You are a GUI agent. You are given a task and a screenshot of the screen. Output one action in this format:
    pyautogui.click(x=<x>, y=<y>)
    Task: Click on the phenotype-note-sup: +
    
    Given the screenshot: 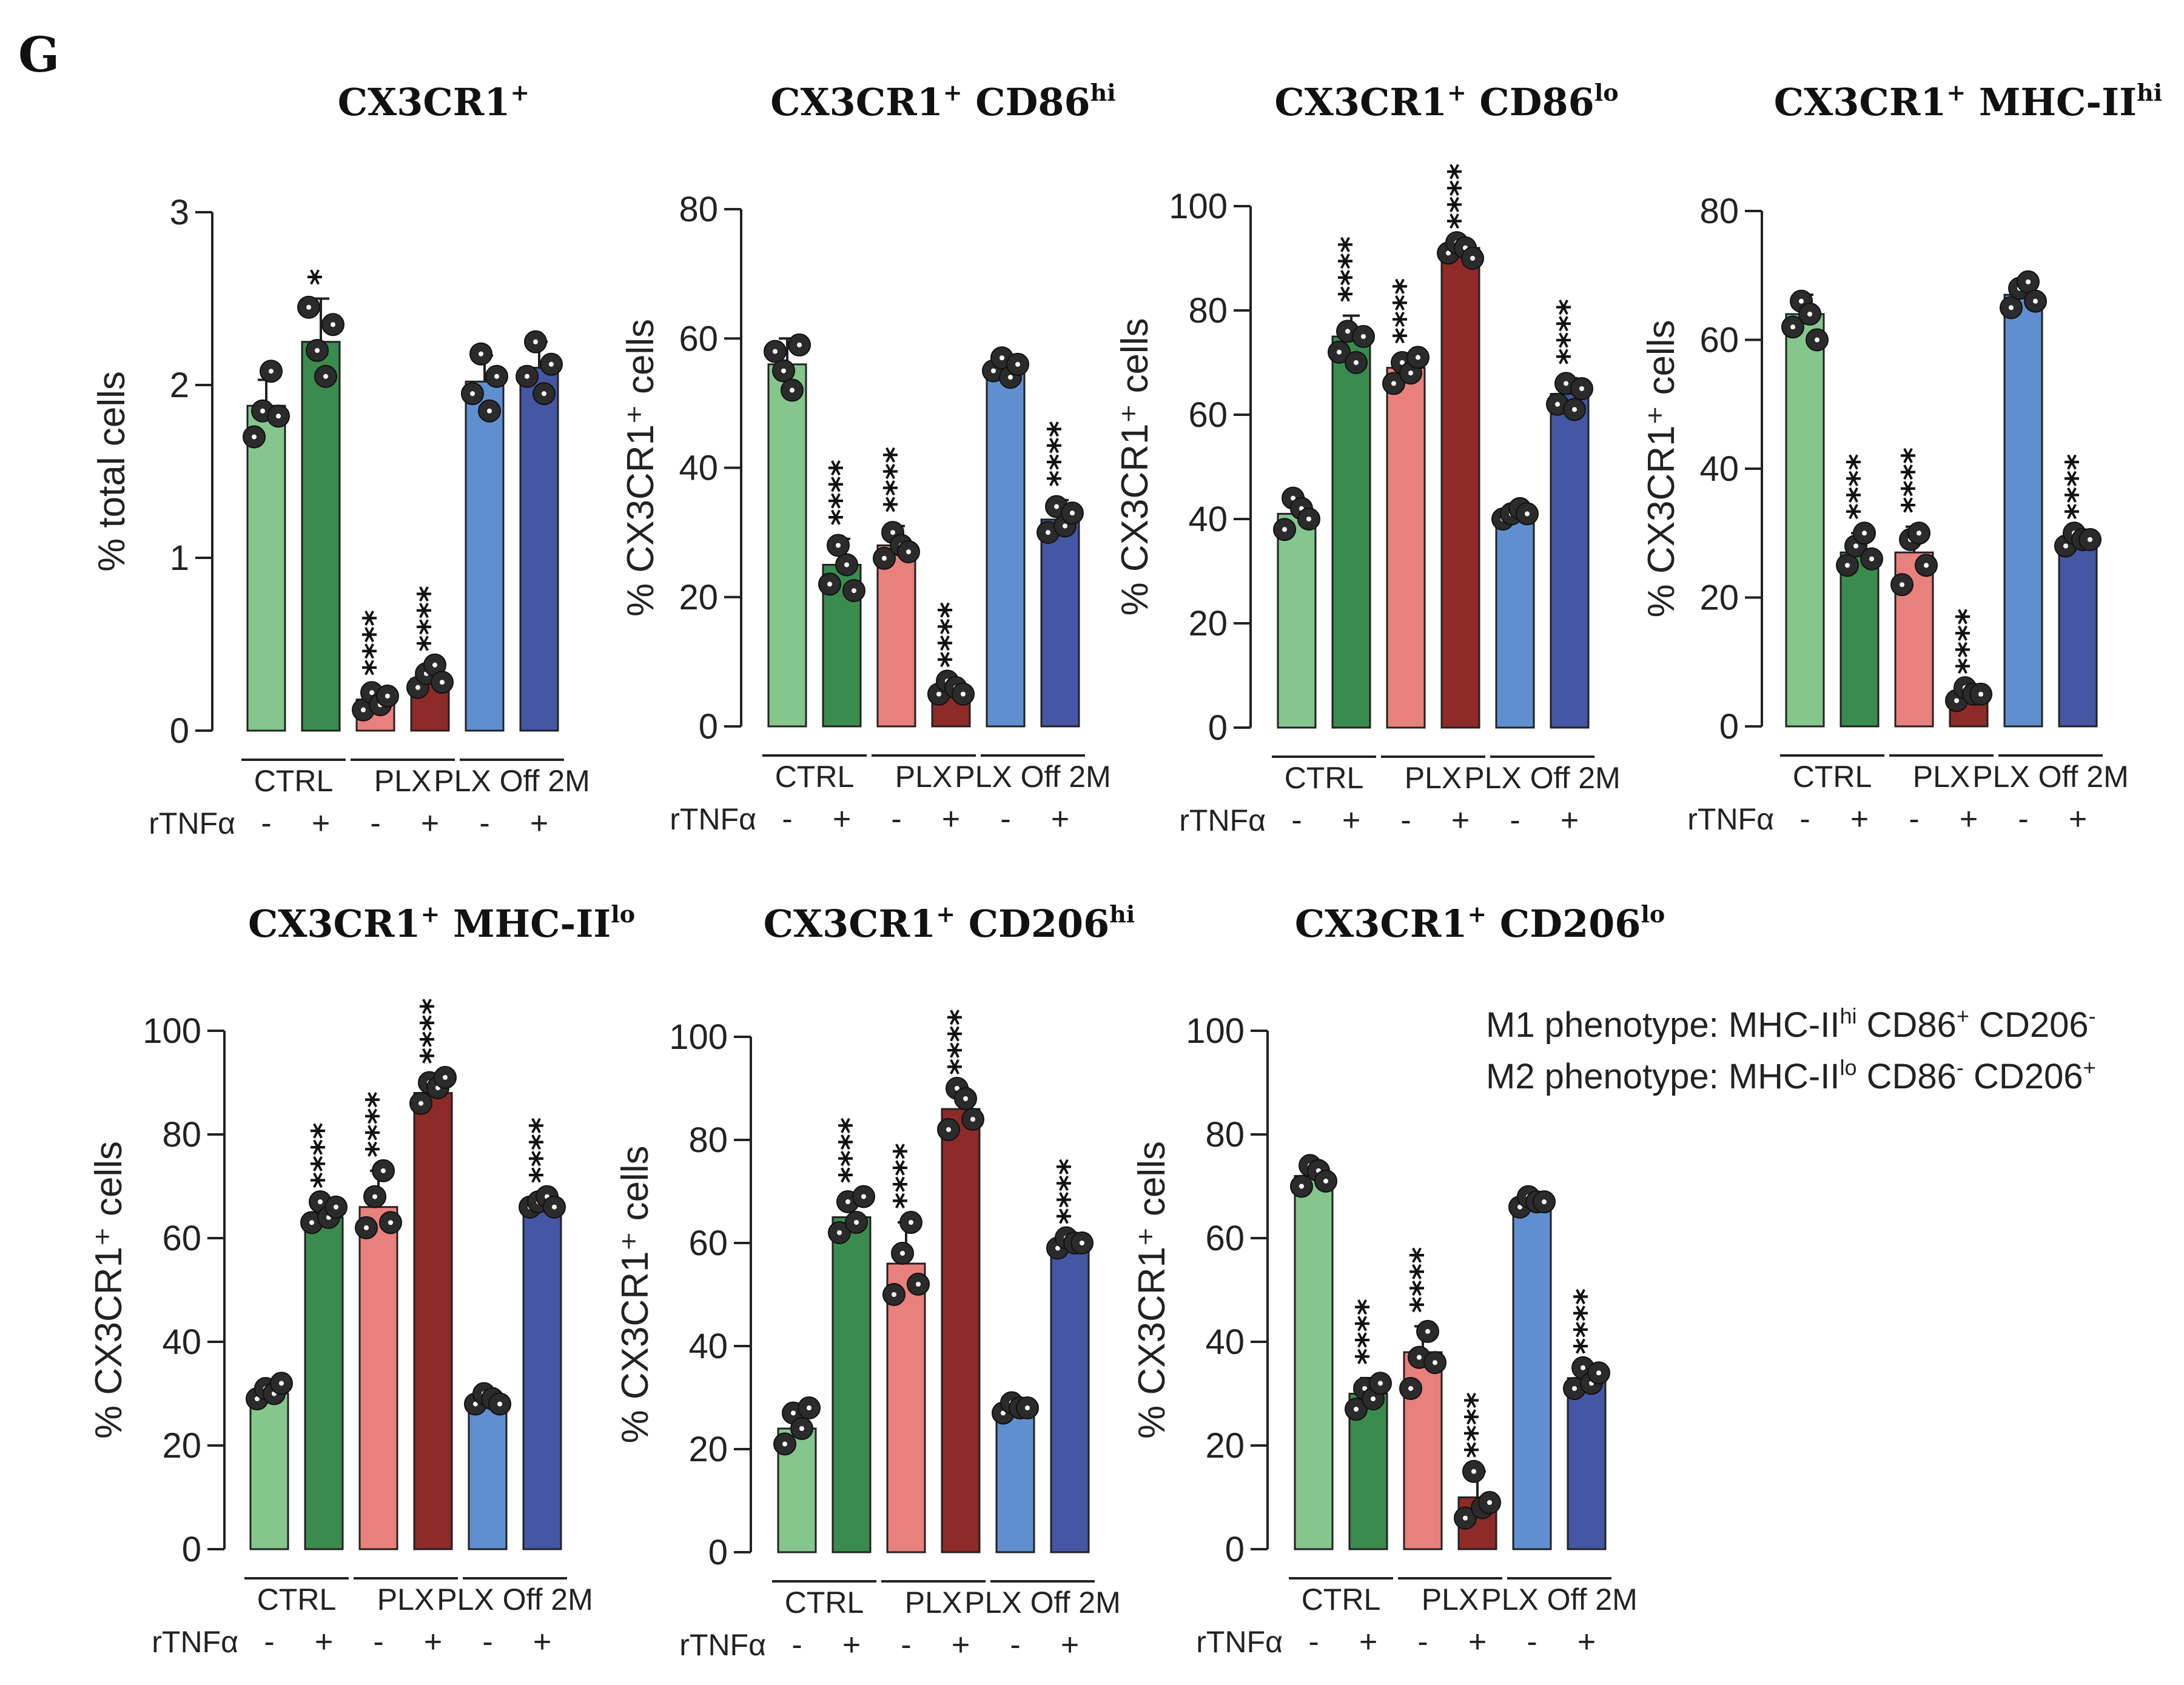 What is the action you would take?
    pyautogui.click(x=2089, y=1067)
    